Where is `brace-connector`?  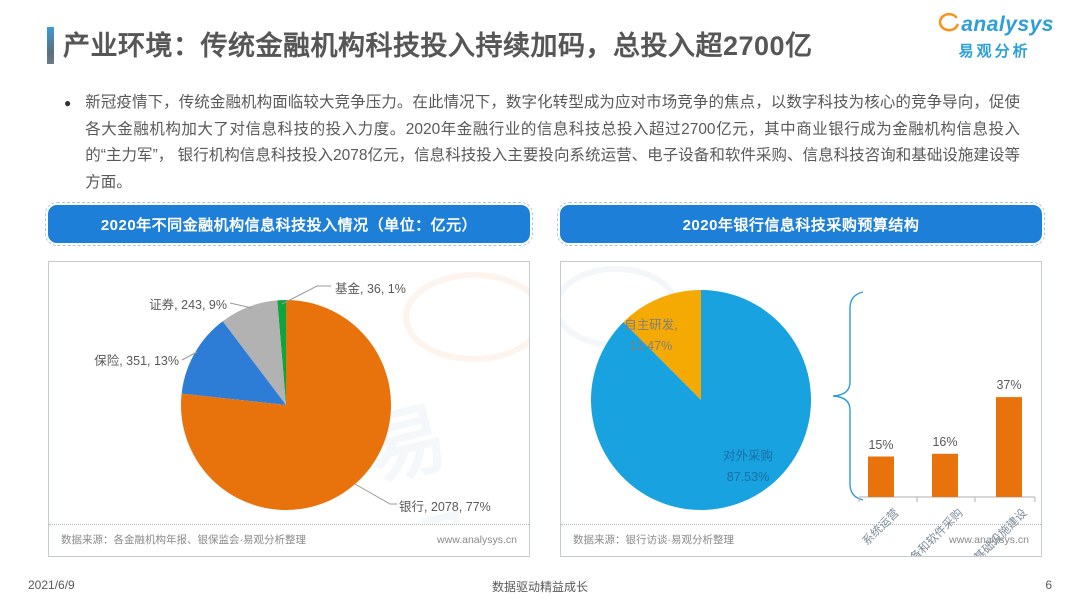 brace-connector is located at coordinates (848, 396).